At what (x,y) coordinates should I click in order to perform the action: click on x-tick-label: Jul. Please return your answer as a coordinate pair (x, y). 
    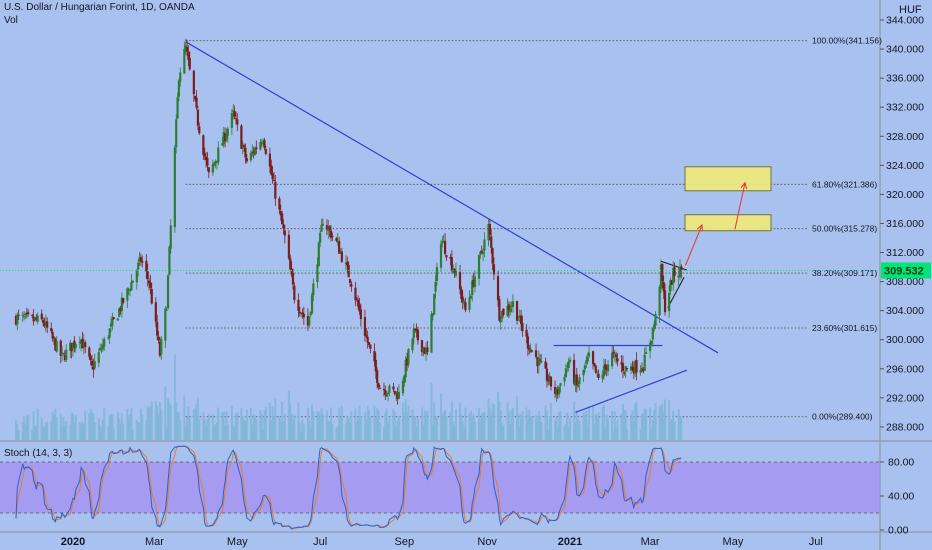
    Looking at the image, I should click on (816, 542).